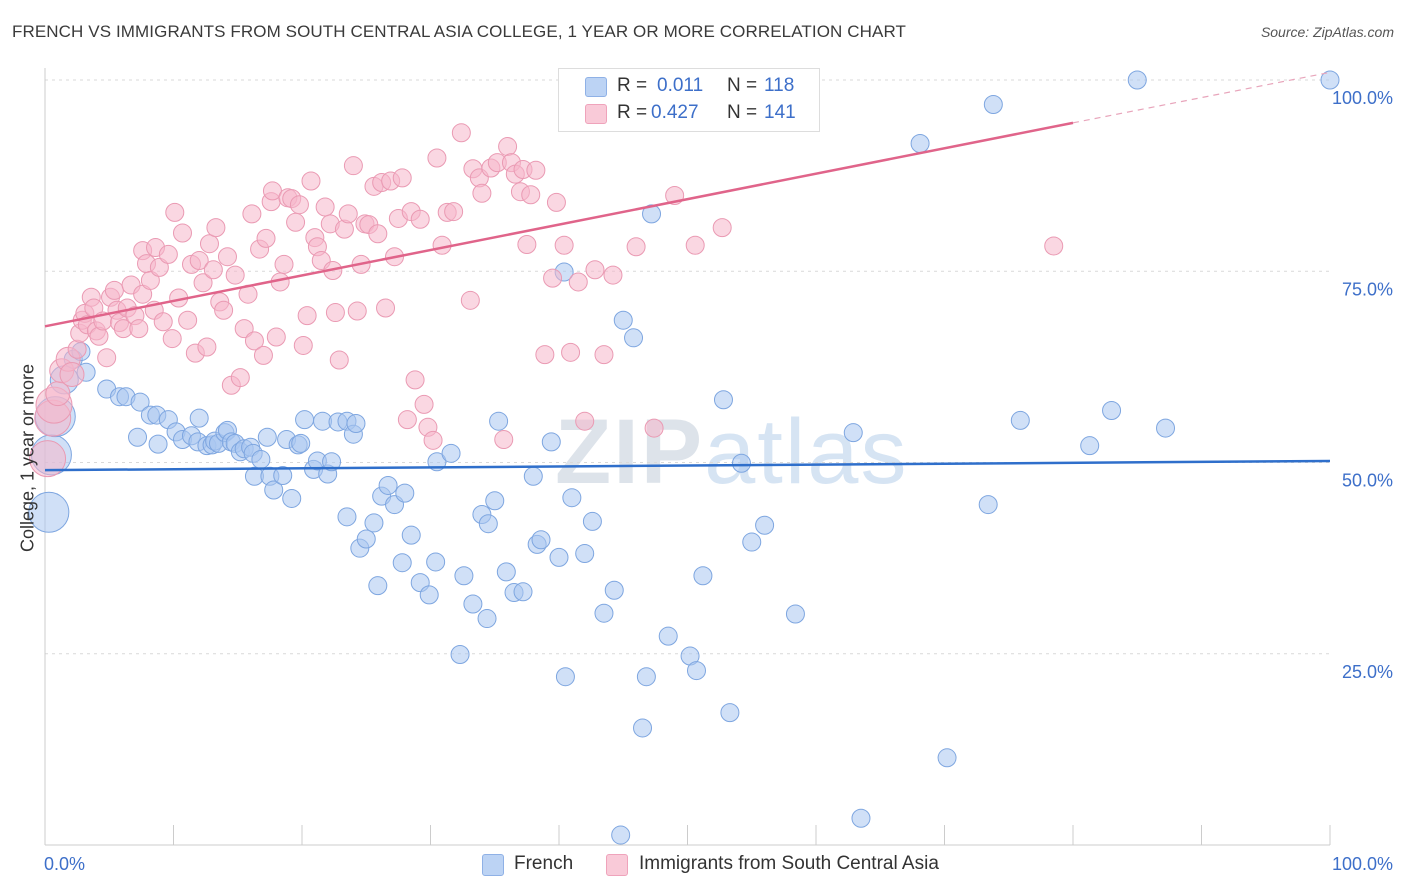  Describe the element at coordinates (632, 85) in the screenshot. I see `r-label: R =` at that location.